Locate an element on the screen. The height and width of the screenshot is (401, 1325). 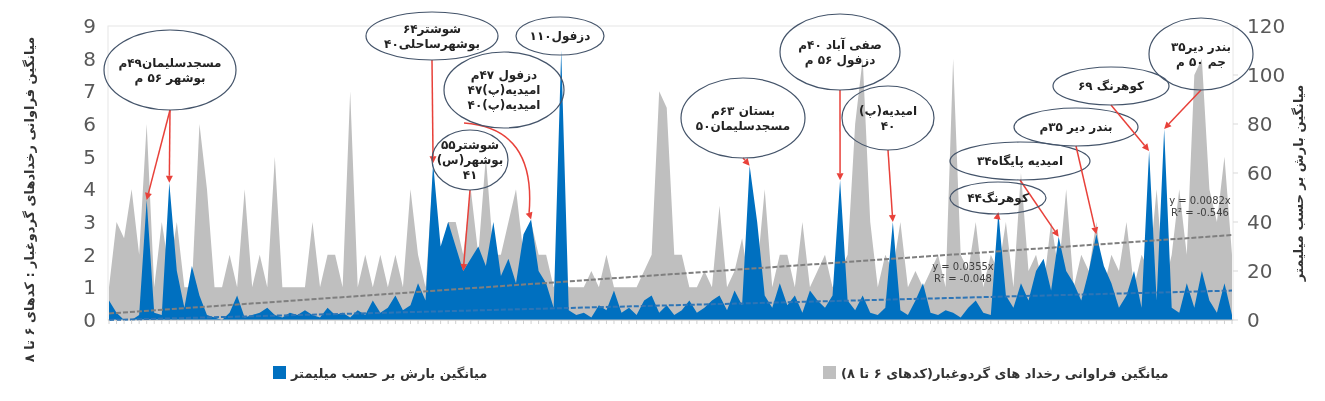
annotation: شوشتر۵۵ بوشهر(س) ۴۱ is located at coordinates (470, 160).